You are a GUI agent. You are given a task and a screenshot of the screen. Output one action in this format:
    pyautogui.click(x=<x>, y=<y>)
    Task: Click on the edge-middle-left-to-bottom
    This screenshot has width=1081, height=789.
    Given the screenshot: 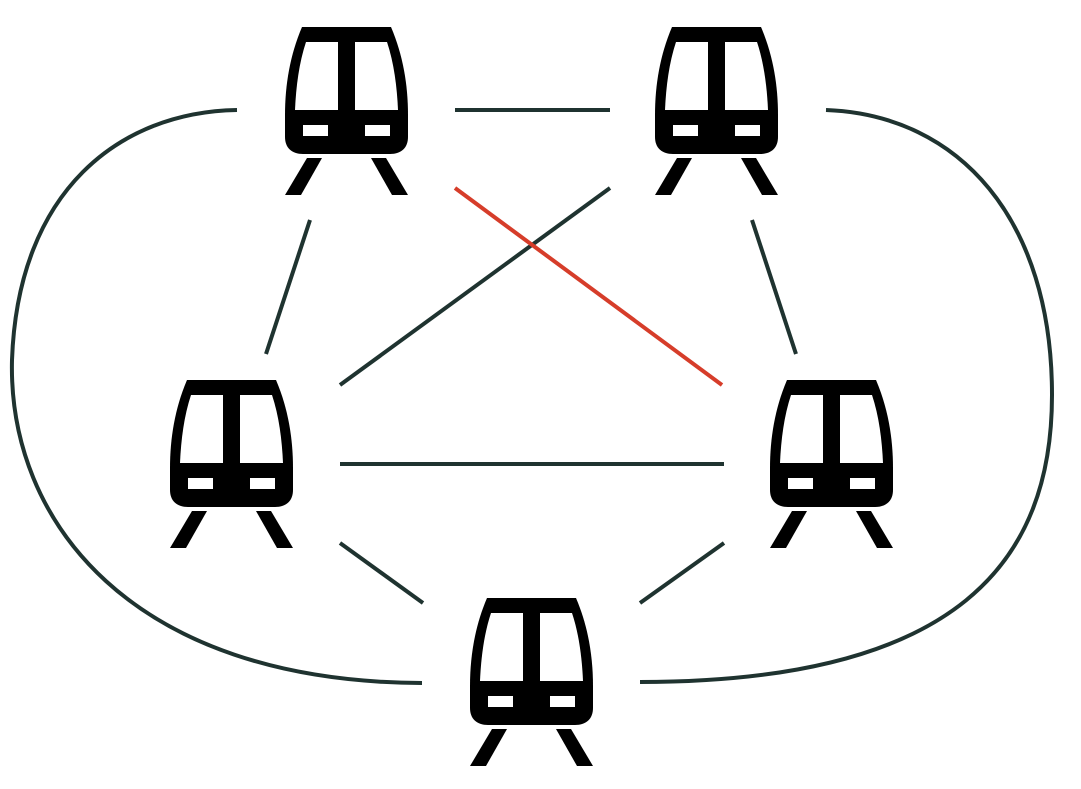 What is the action you would take?
    pyautogui.click(x=381, y=573)
    